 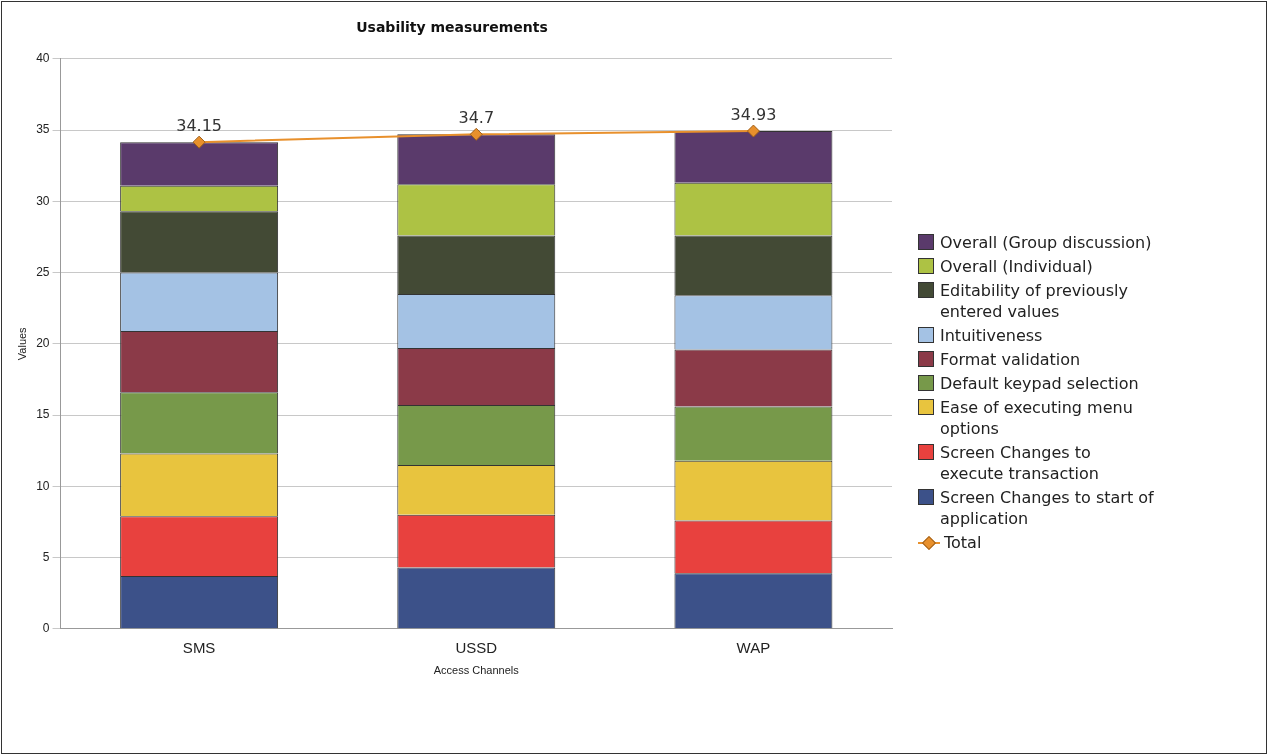 What do you see at coordinates (46, 556) in the screenshot?
I see `y-tick-label: 5` at bounding box center [46, 556].